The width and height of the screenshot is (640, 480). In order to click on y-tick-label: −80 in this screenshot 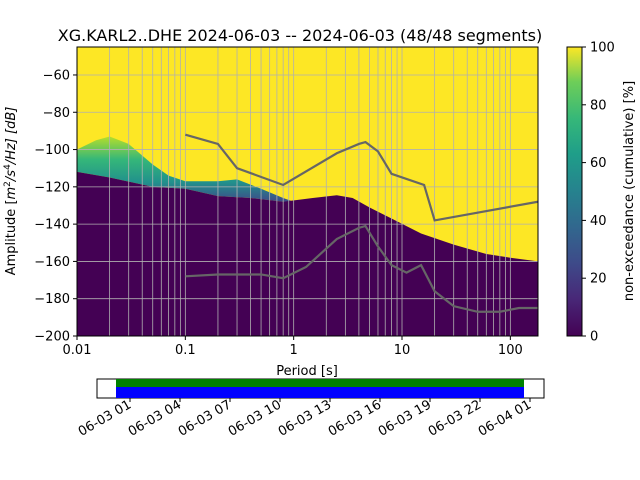, I will do `click(56, 113)`.